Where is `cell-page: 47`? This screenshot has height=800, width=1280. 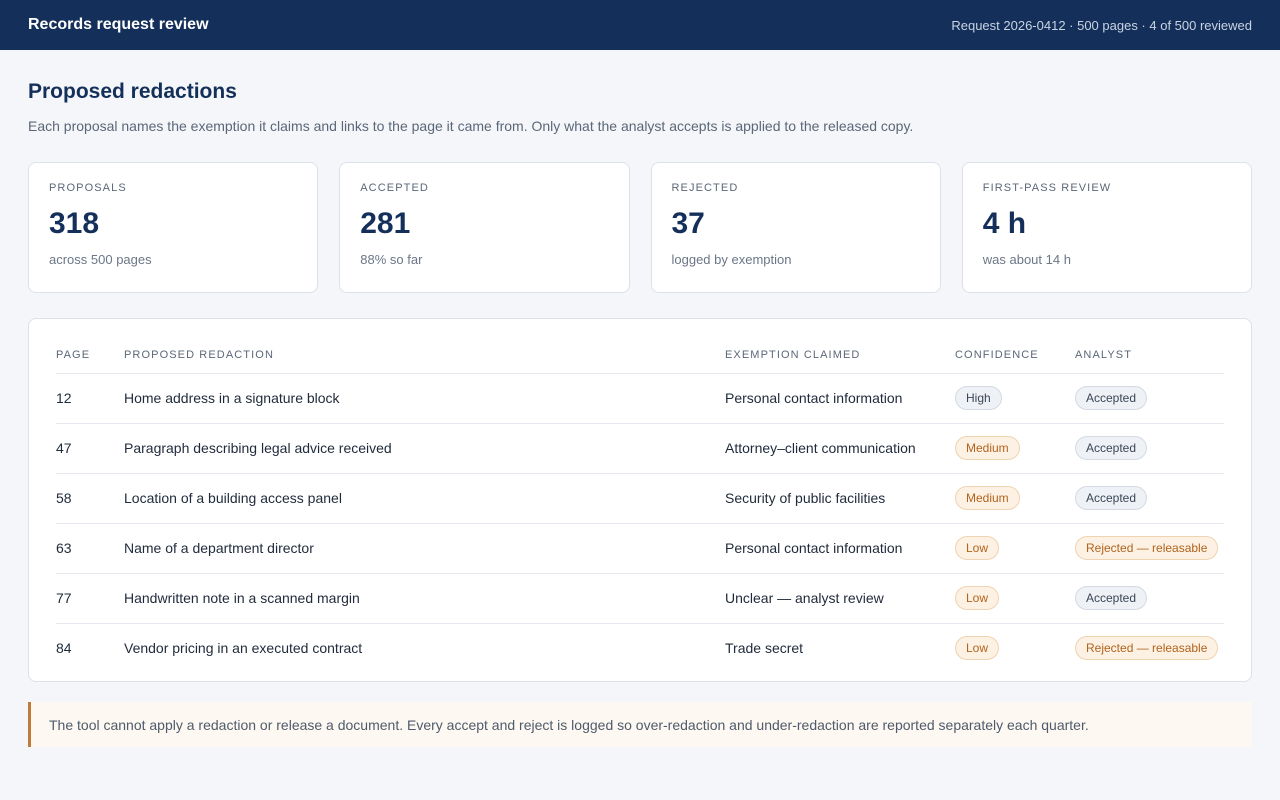 cell-page: 47 is located at coordinates (90, 448).